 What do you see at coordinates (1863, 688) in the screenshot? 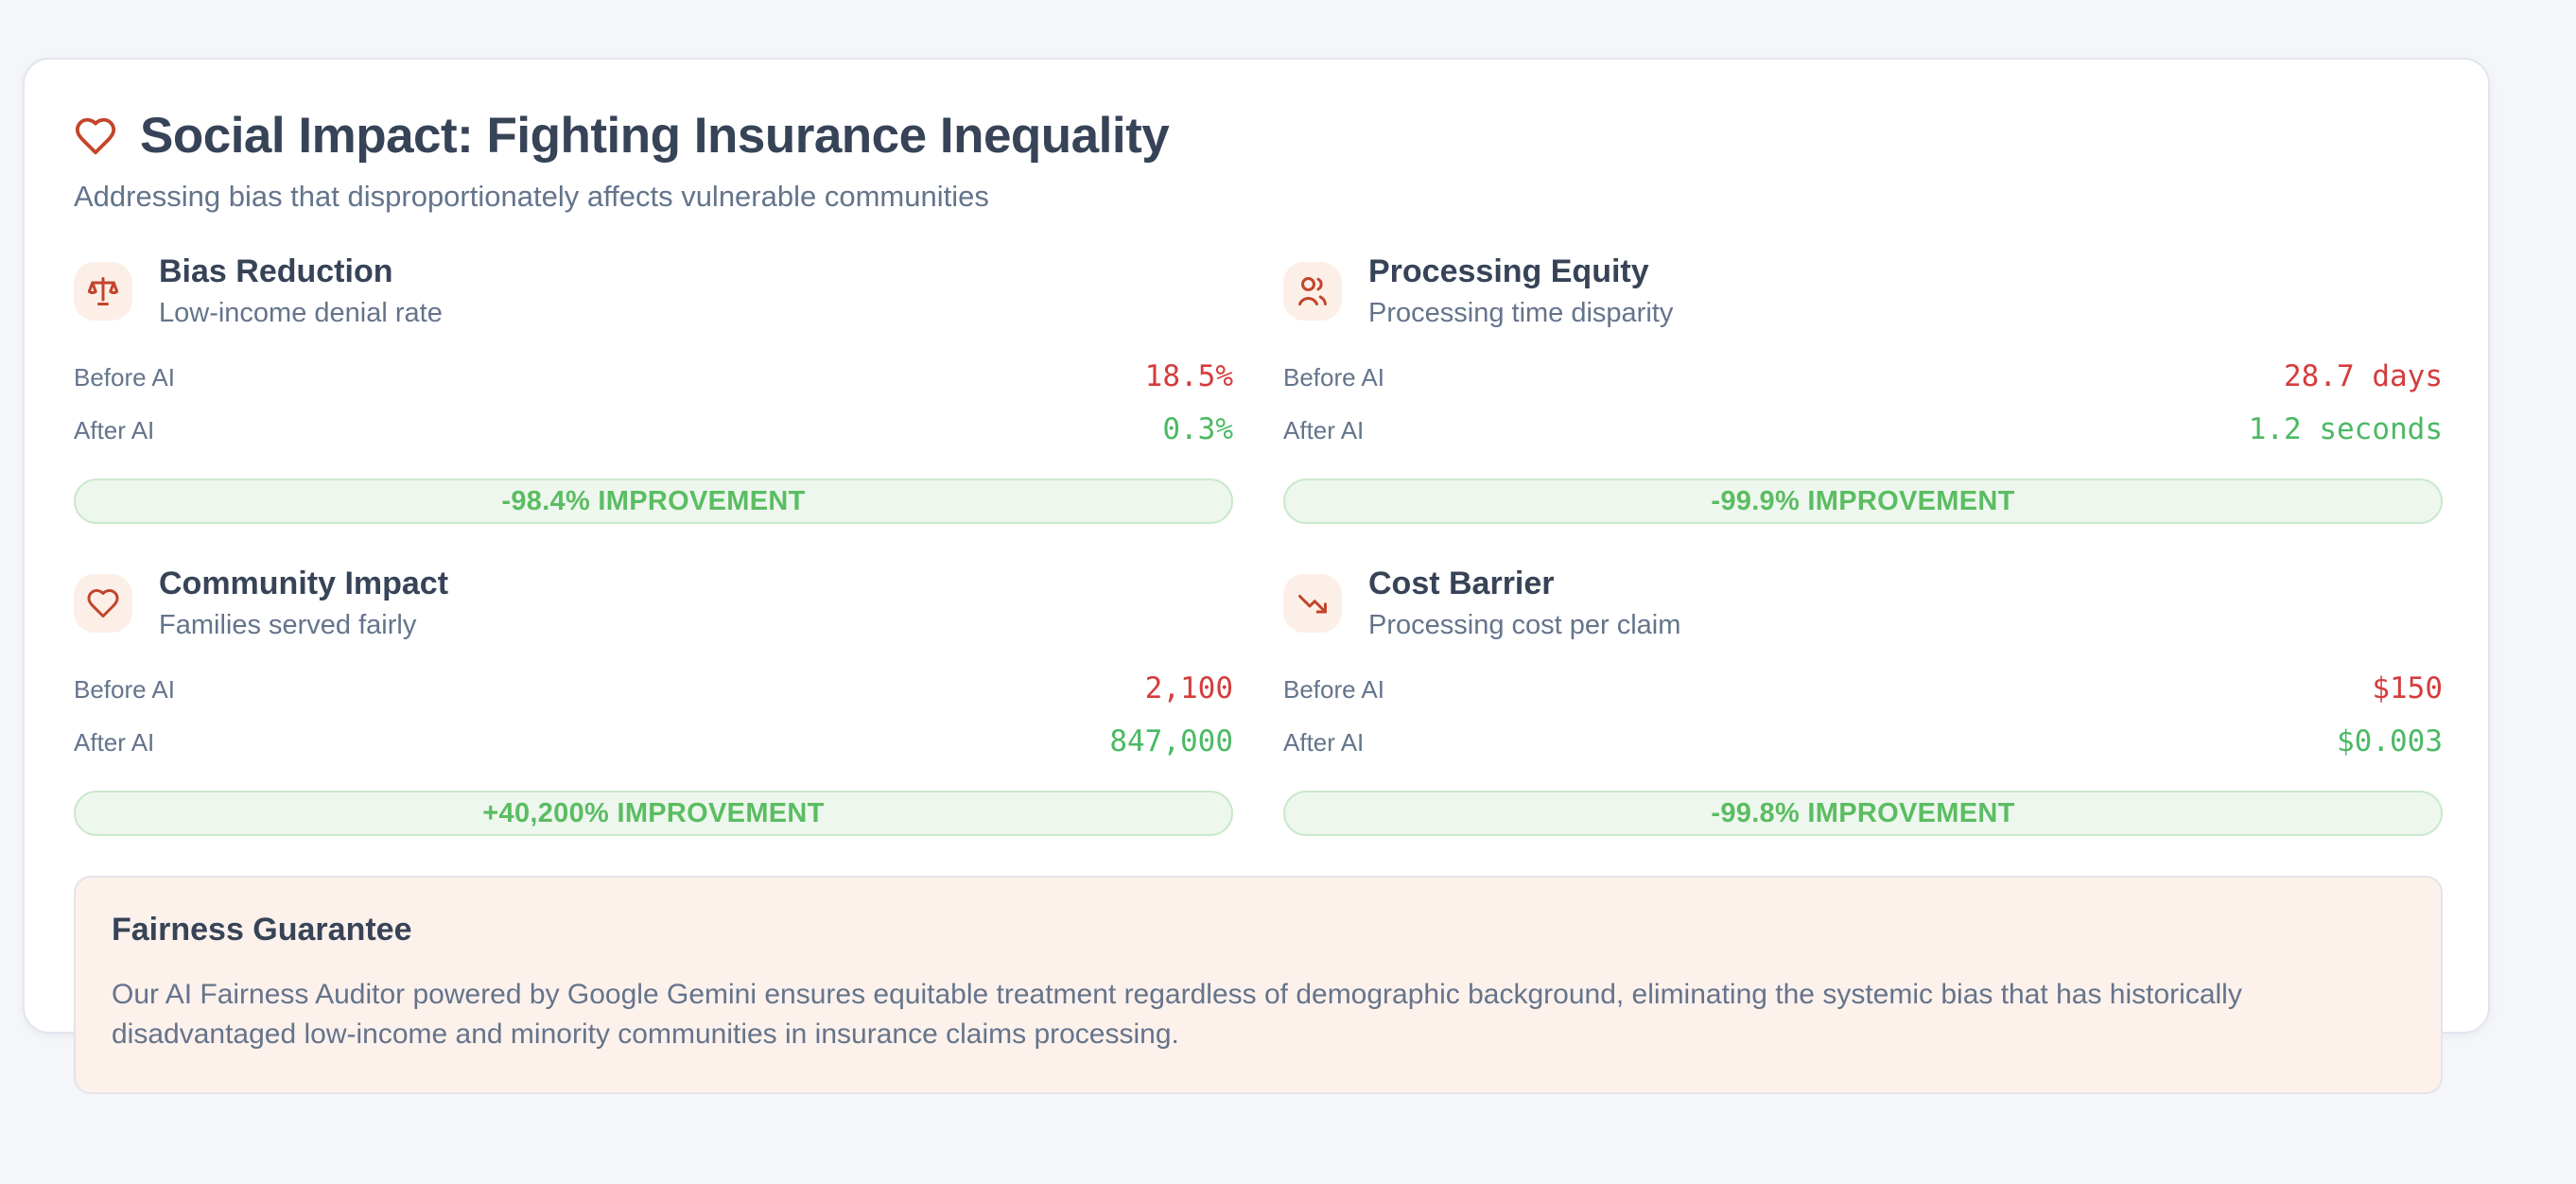
I see `before-row: Before AI $150` at bounding box center [1863, 688].